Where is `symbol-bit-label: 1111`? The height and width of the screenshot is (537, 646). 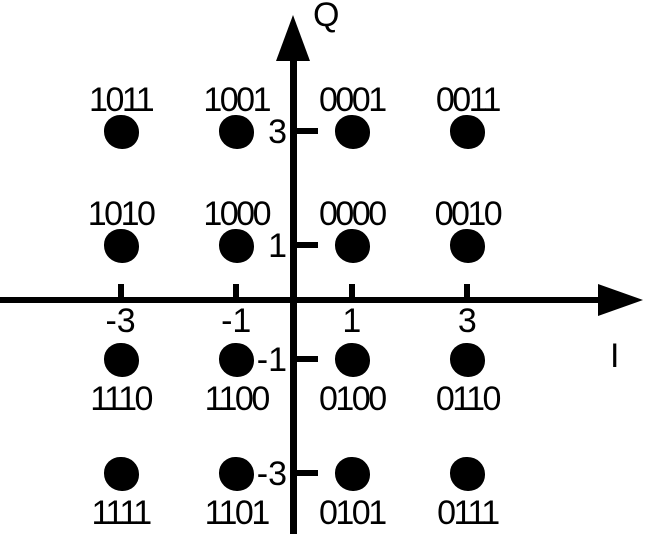
symbol-bit-label: 1111 is located at coordinates (122, 512).